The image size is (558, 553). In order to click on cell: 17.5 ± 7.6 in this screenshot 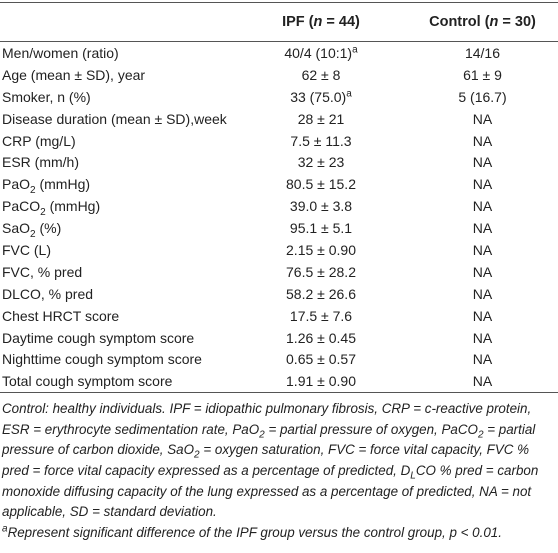, I will do `click(321, 316)`.